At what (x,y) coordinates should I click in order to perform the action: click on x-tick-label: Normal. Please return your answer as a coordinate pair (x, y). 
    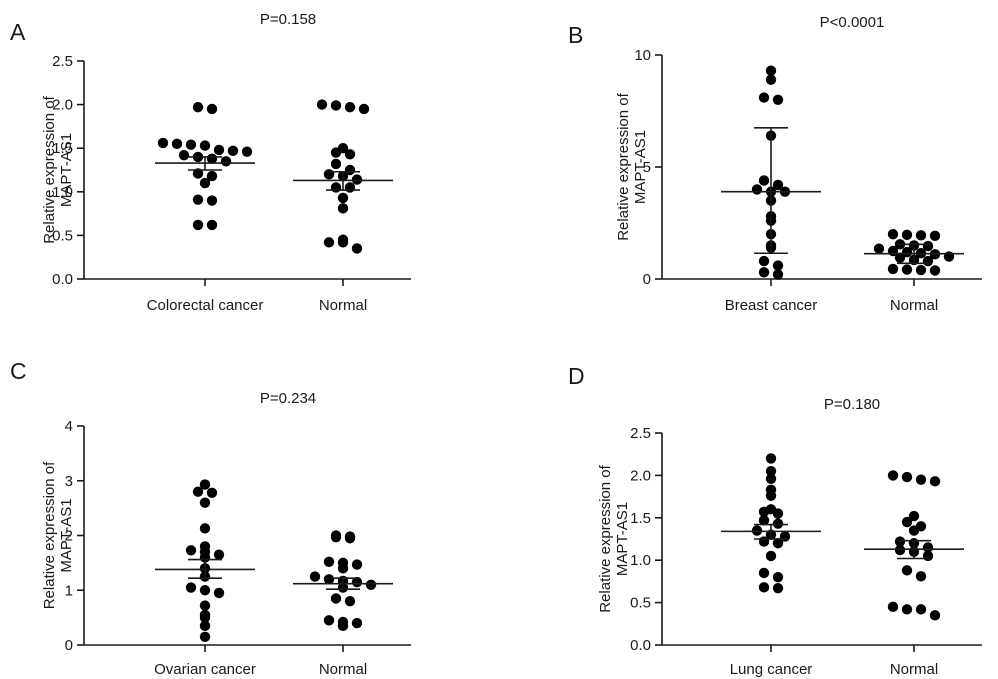
    Looking at the image, I should click on (343, 305).